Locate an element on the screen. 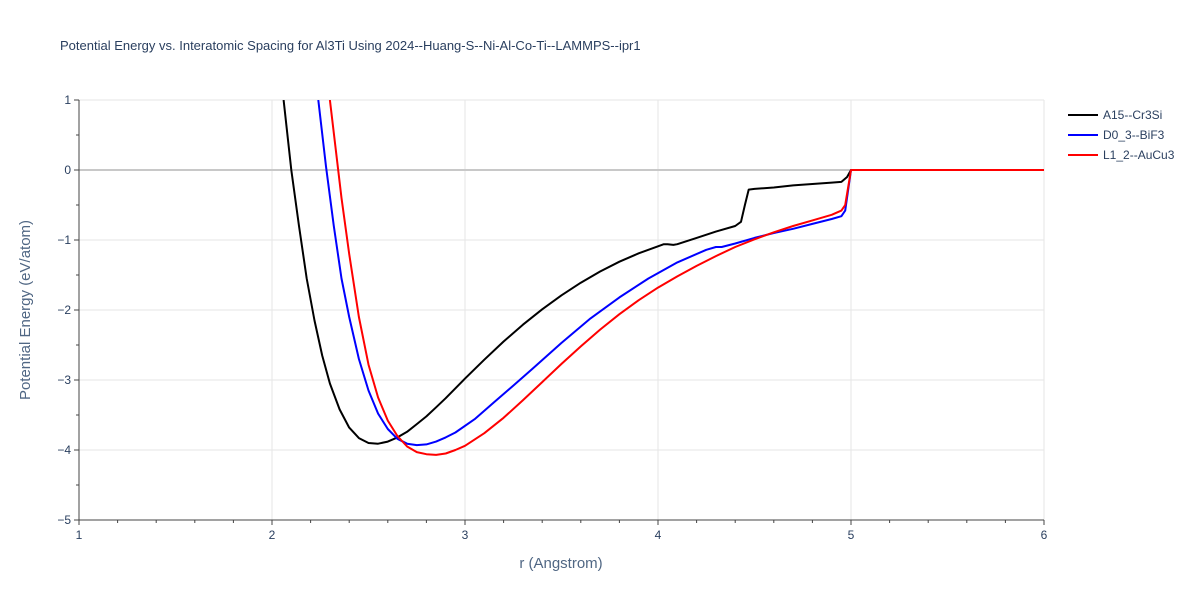 The image size is (1200, 600). y-tick-label: −4 is located at coordinates (64, 450).